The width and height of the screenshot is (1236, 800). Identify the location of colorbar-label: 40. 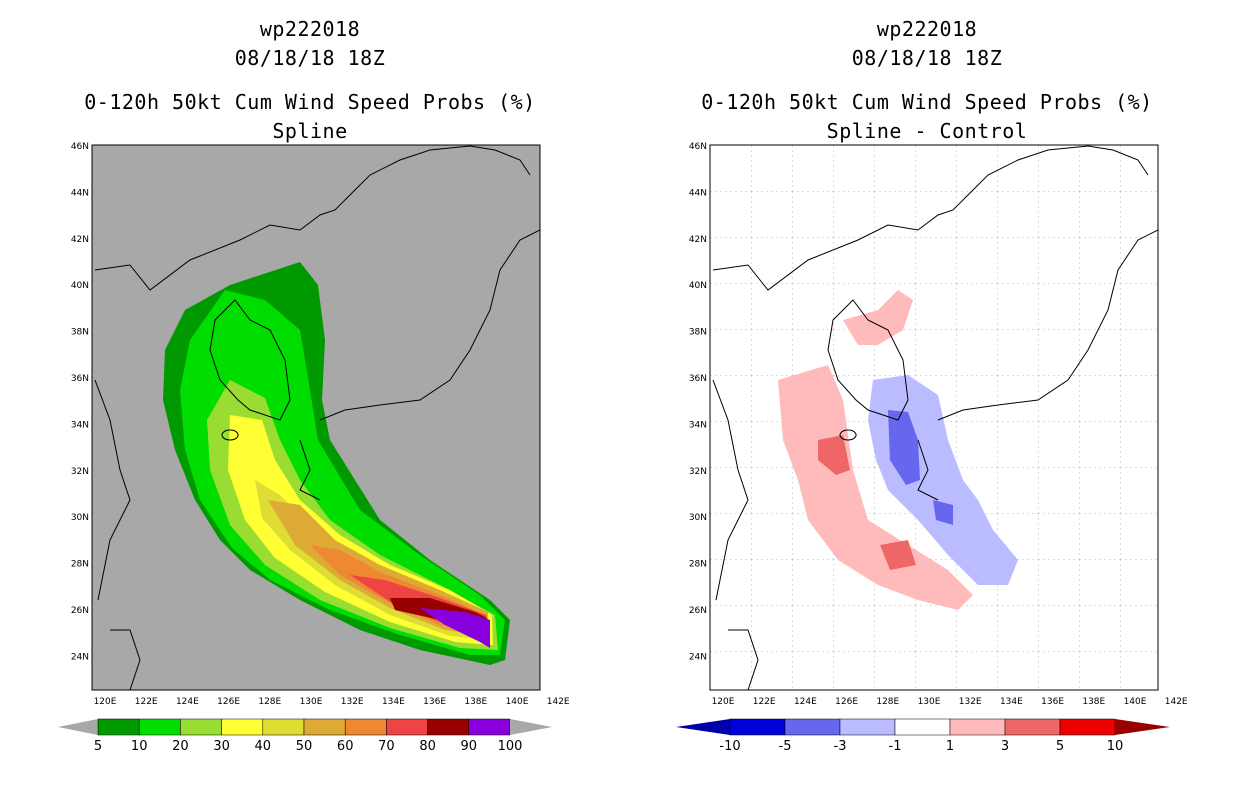
(263, 746).